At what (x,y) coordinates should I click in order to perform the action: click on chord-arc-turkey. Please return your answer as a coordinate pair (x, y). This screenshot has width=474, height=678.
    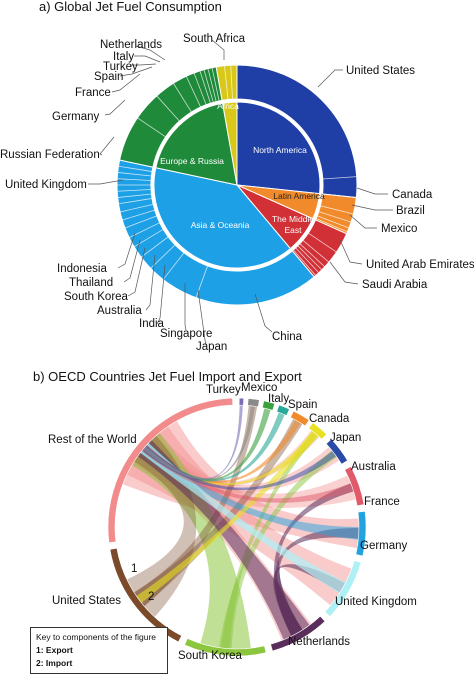
    Looking at the image, I should click on (241, 401).